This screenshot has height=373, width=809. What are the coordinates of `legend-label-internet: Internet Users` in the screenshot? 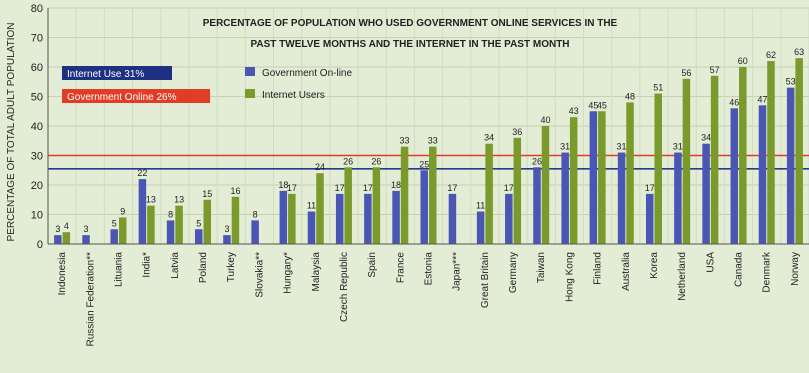 It's located at (293, 95).